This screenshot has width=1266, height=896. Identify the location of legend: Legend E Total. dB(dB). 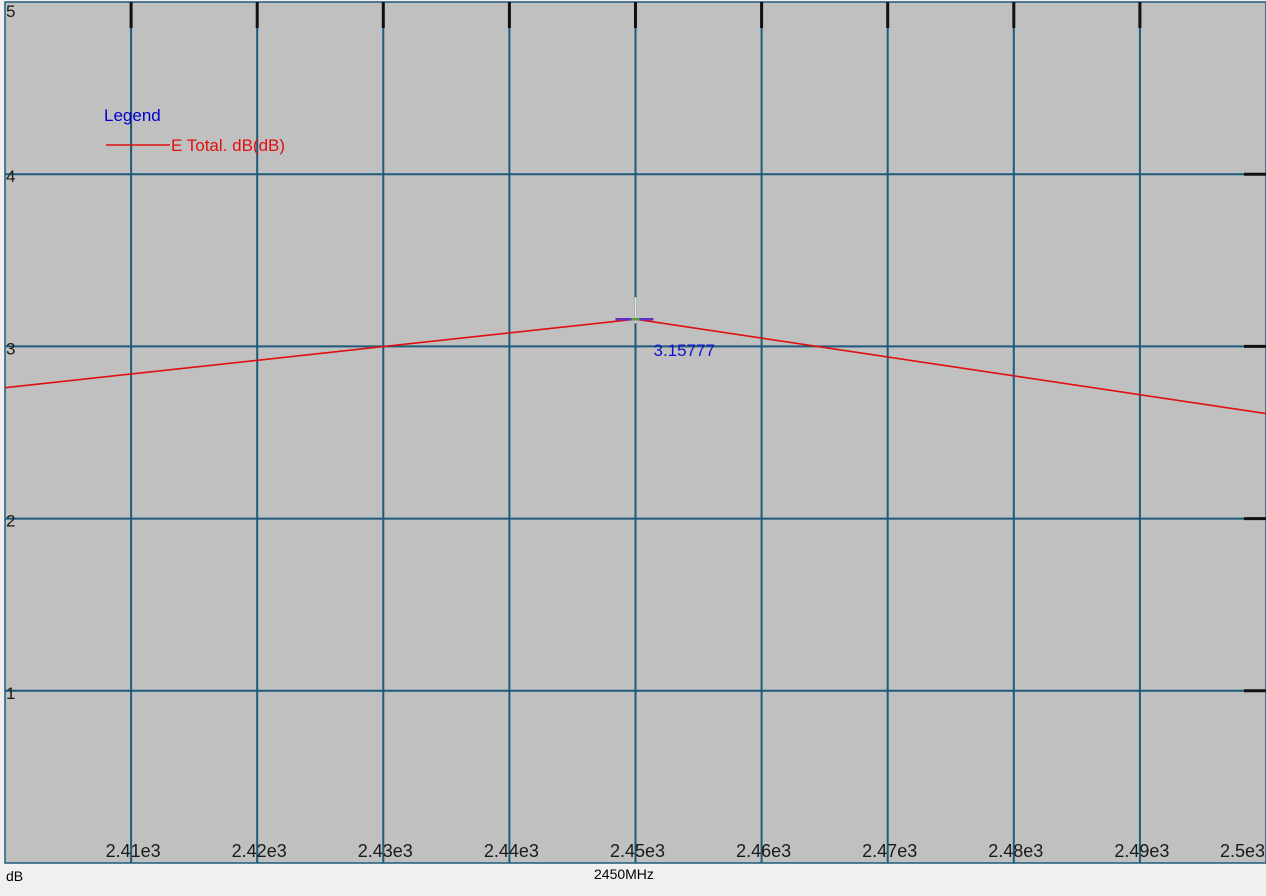
(194, 130).